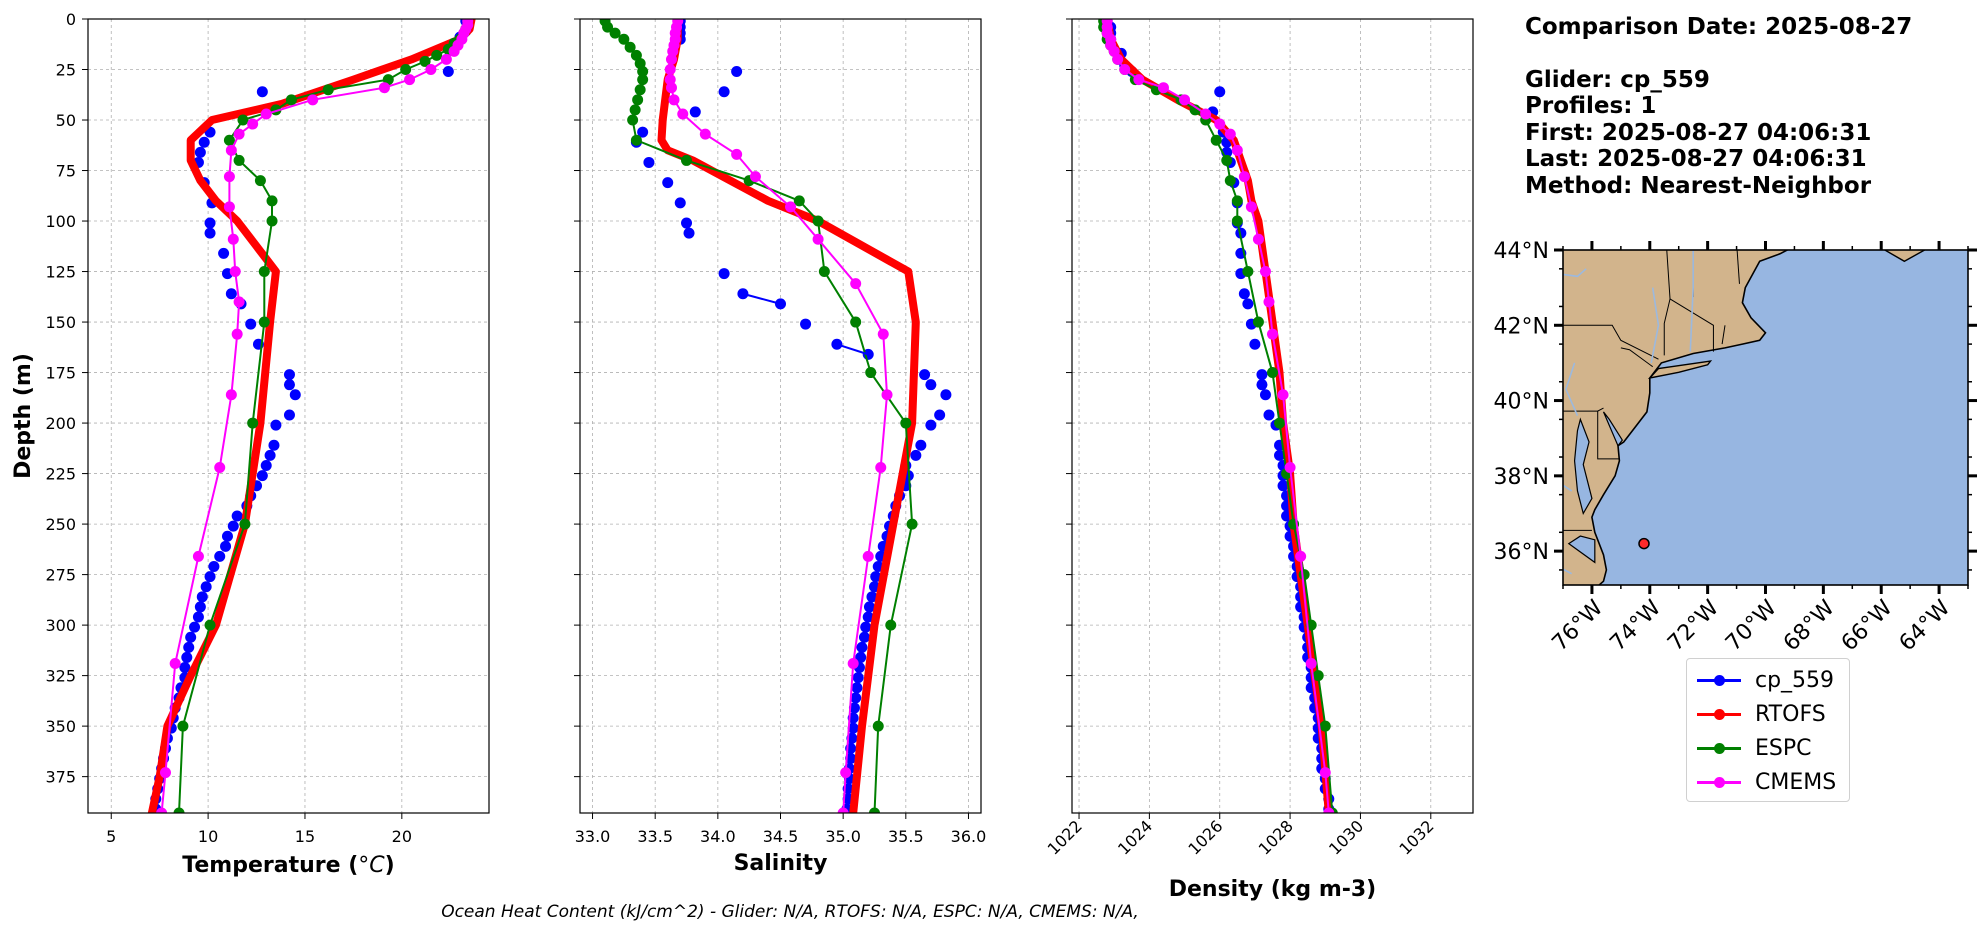 This screenshot has height=934, width=1980. I want to click on y-tick-label: 50, so click(66, 120).